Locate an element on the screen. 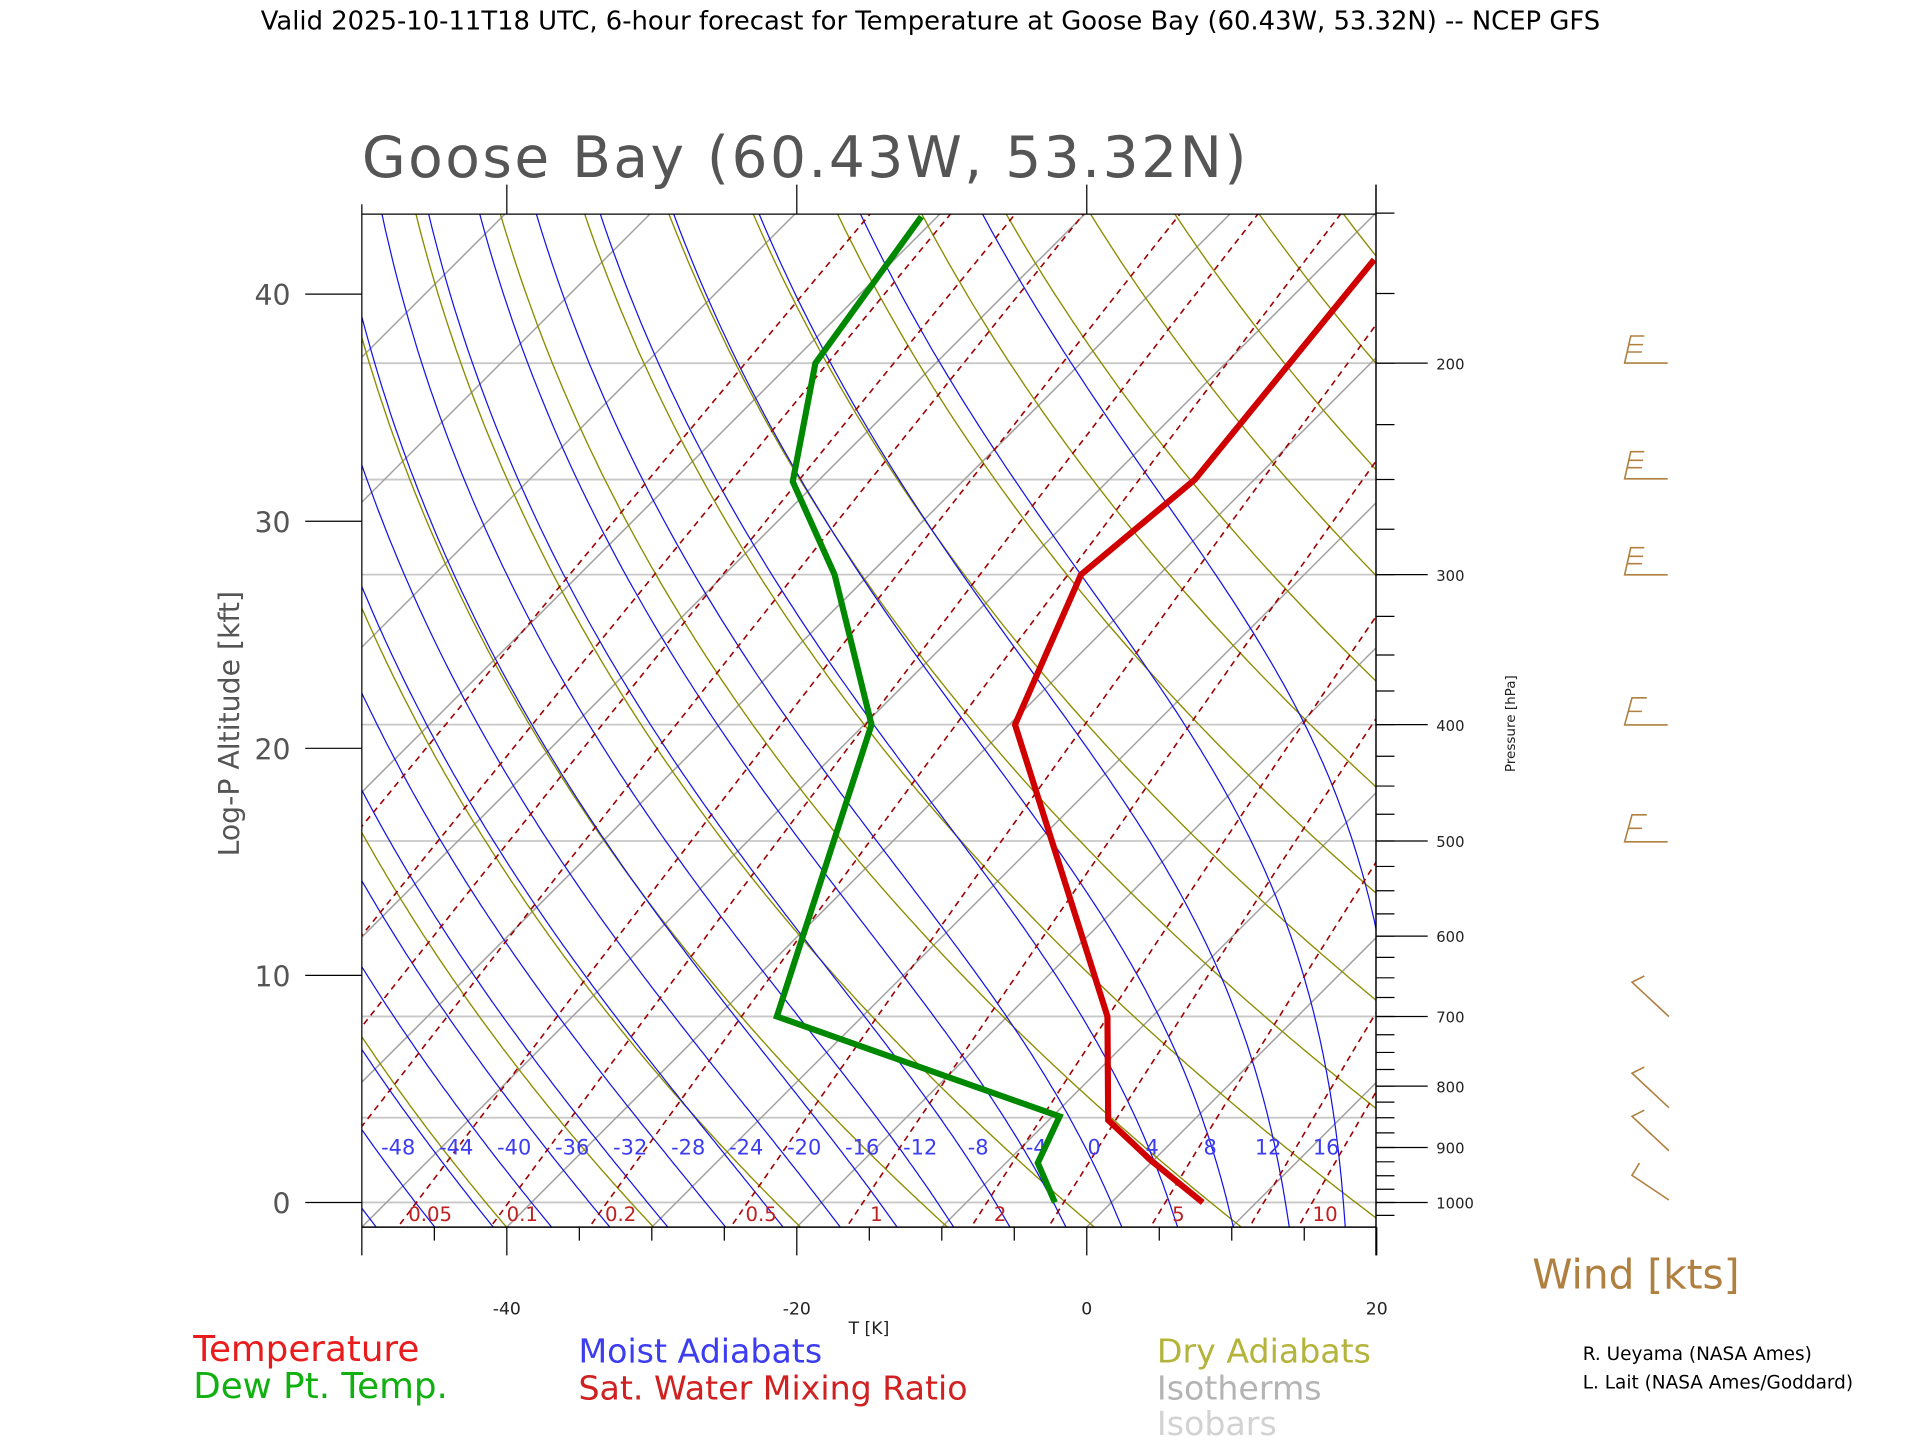 This screenshot has height=1440, width=1920. legend-dewpoint: Dew Pt. Temp. is located at coordinates (320, 1386).